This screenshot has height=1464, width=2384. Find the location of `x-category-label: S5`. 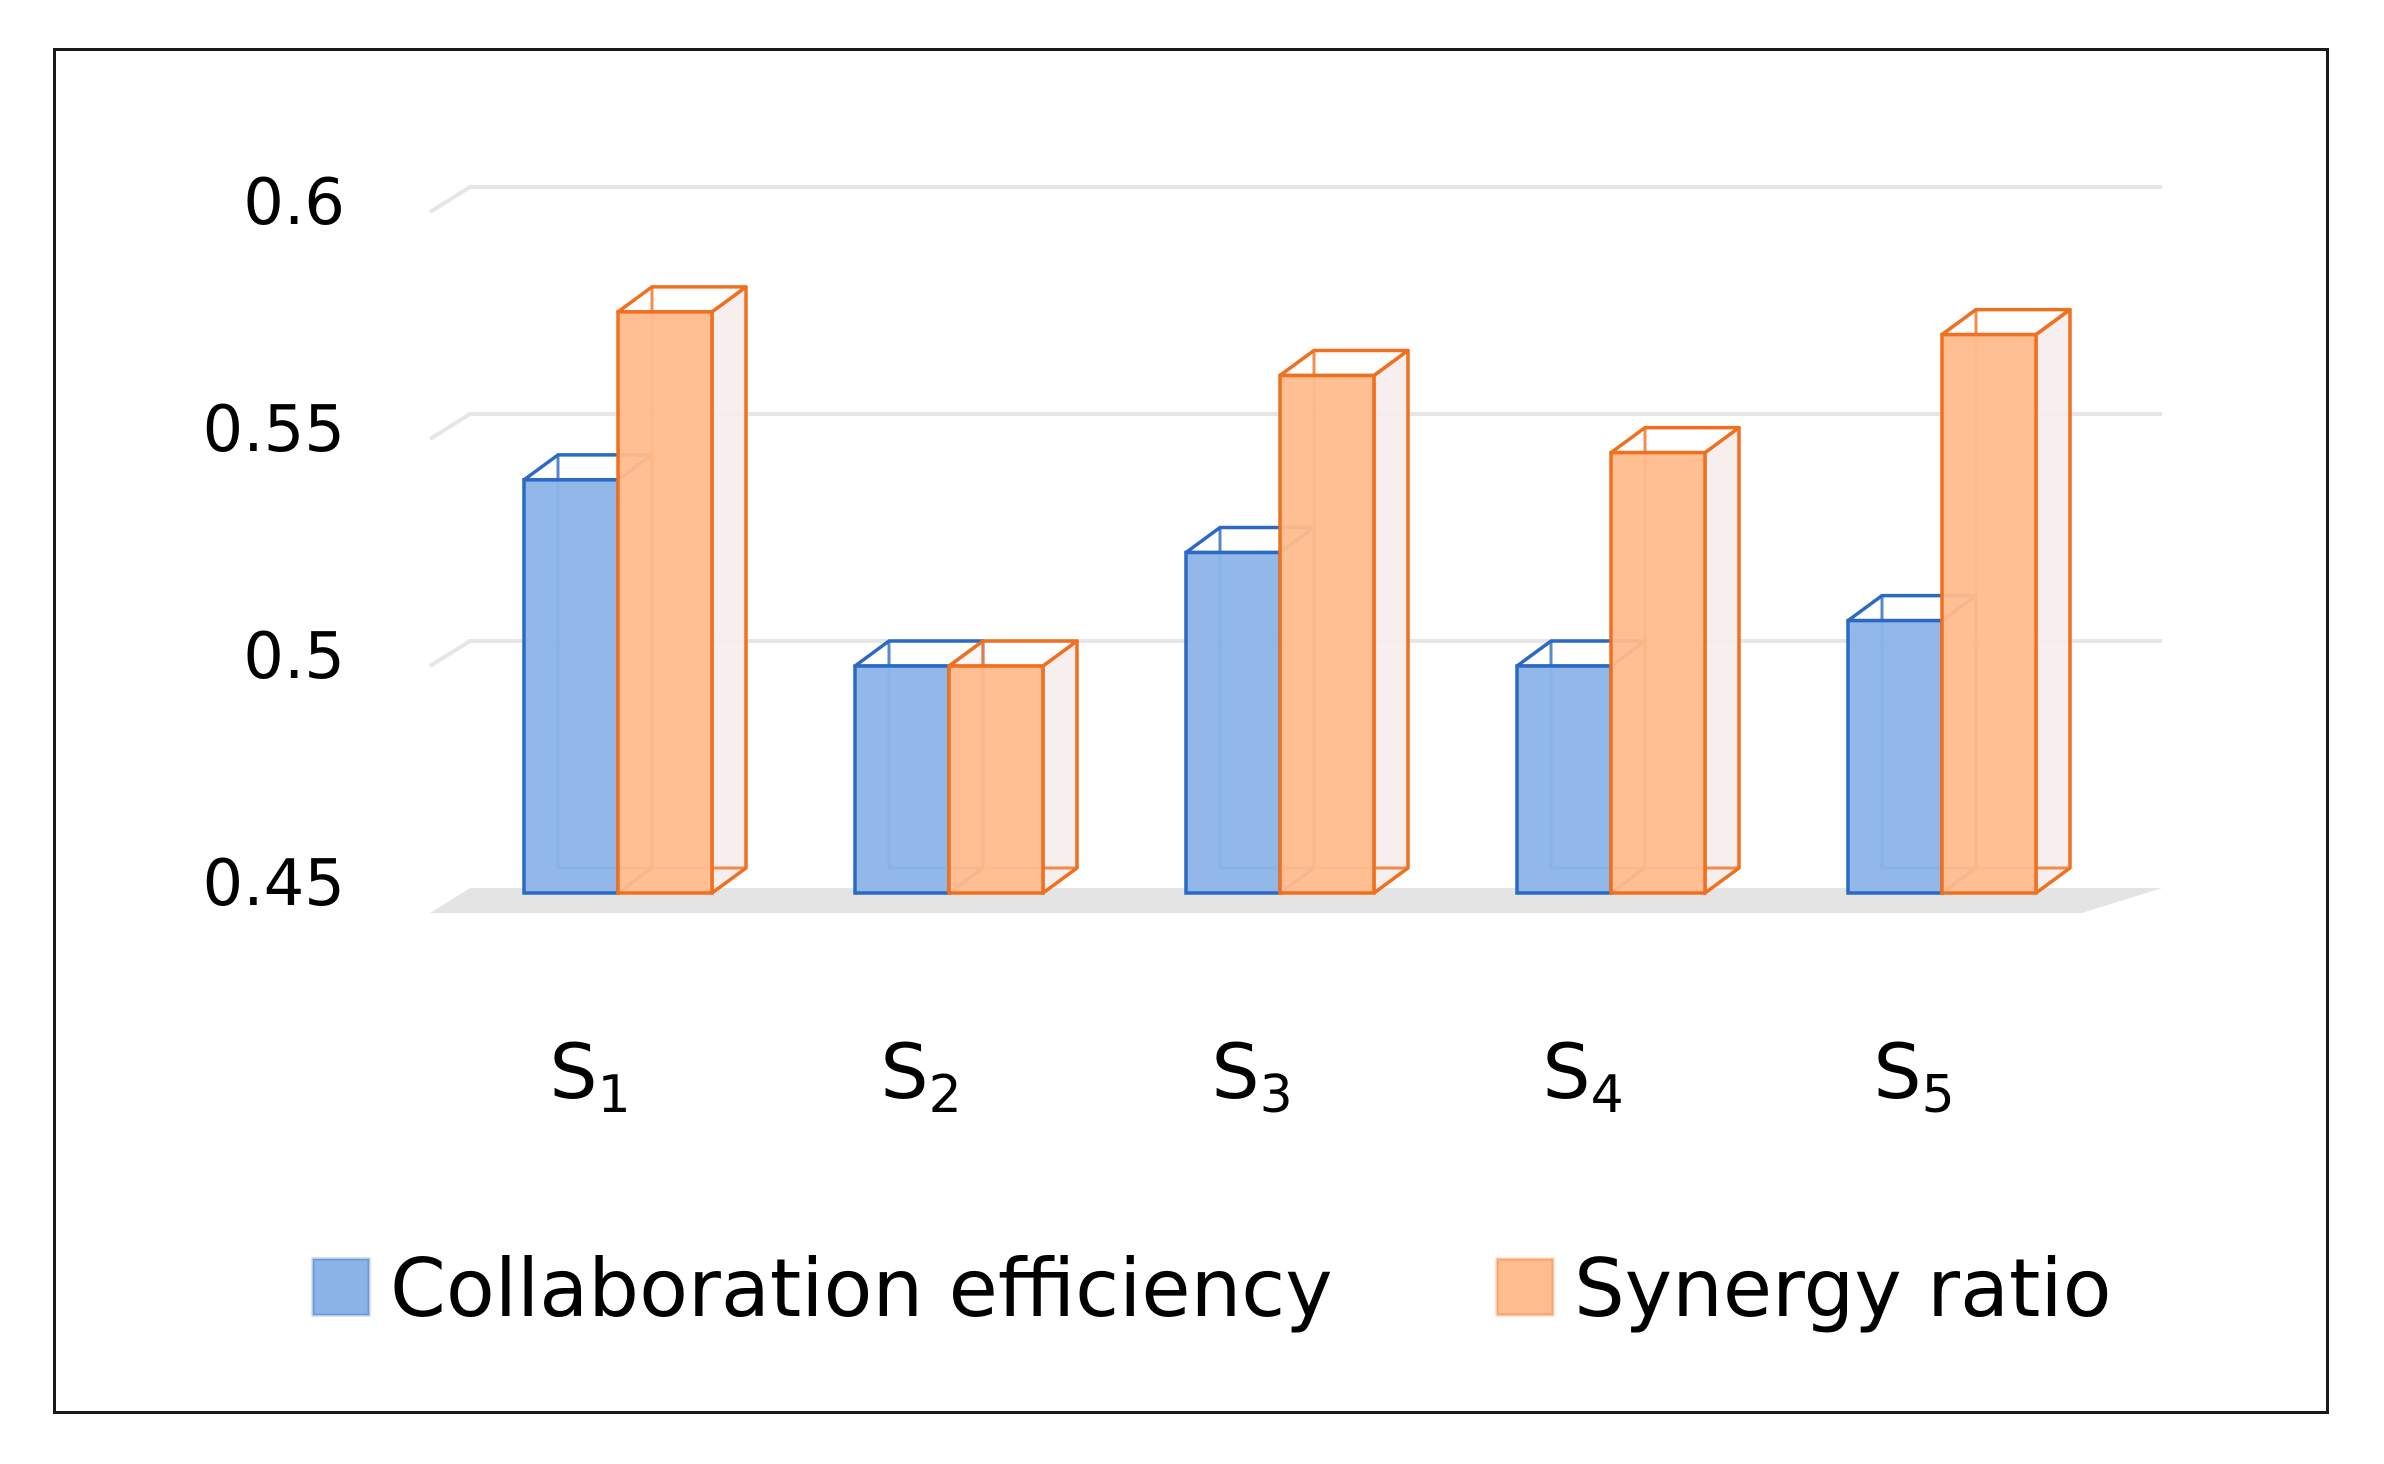

x-category-label: S5 is located at coordinates (1913, 1076).